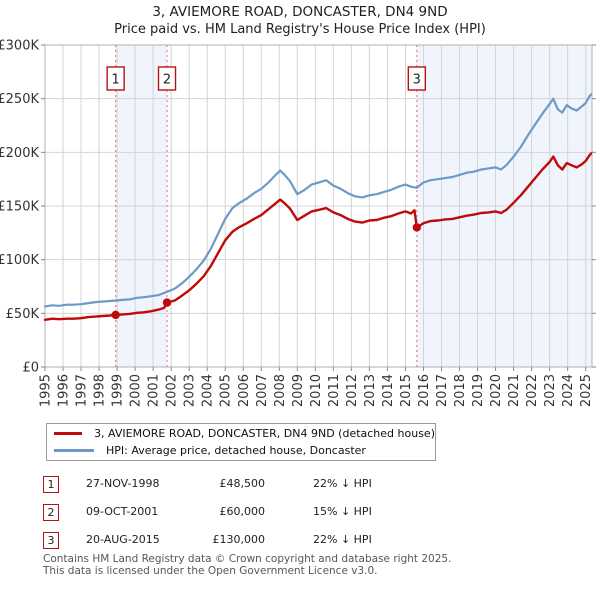  What do you see at coordinates (424, 390) in the screenshot?
I see `x-tick-label: 2016` at bounding box center [424, 390].